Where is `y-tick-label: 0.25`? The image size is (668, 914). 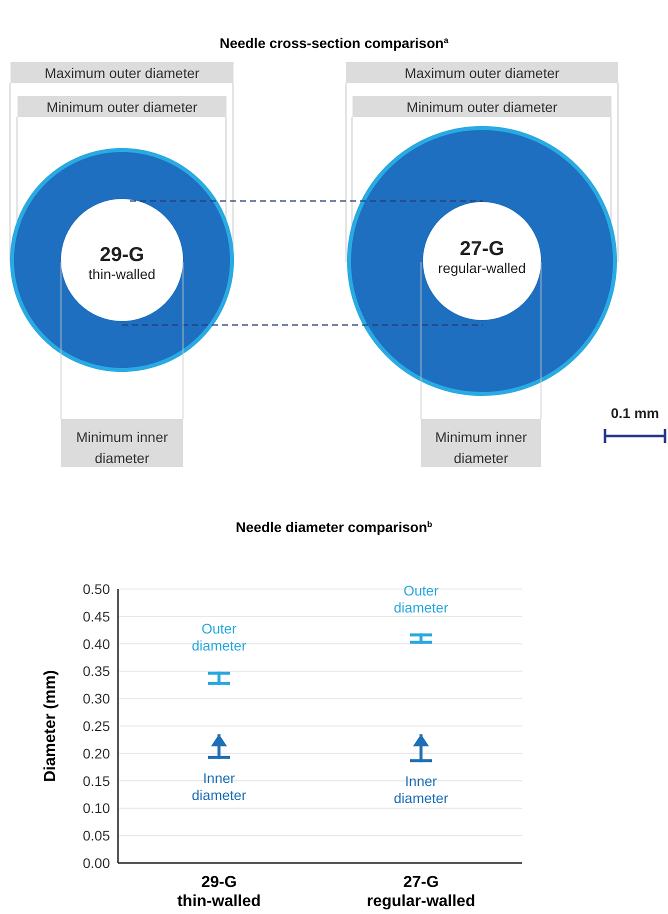
y-tick-label: 0.25 is located at coordinates (96, 726).